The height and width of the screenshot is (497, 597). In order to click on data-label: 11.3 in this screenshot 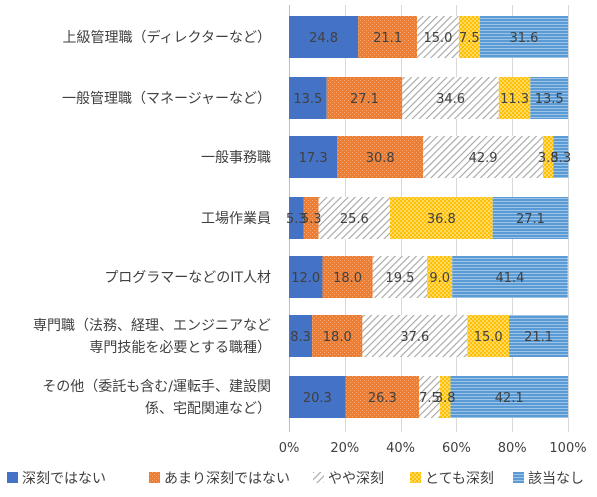, I will do `click(514, 99)`.